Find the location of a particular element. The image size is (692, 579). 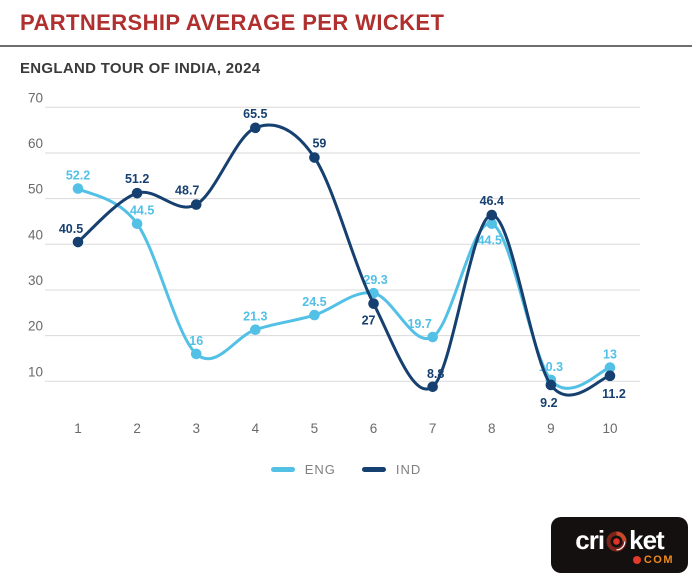

value-label-ind-4: 65.5 is located at coordinates (255, 114).